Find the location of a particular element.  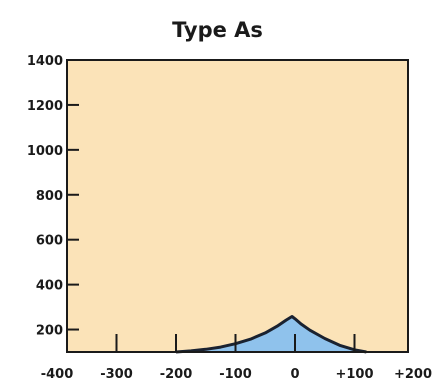

x-tick-label: -300 is located at coordinates (116, 374).